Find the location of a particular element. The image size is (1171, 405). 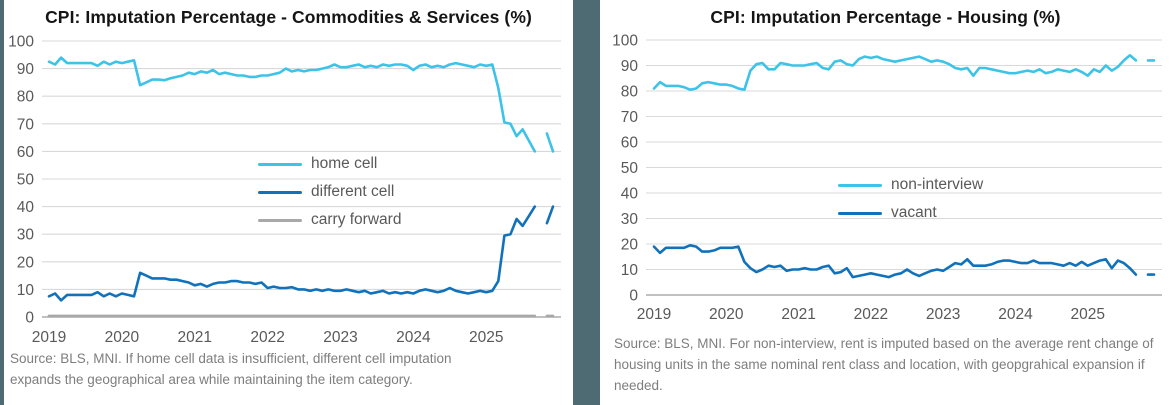

legend-label-different-cell: different cell is located at coordinates (353, 191).